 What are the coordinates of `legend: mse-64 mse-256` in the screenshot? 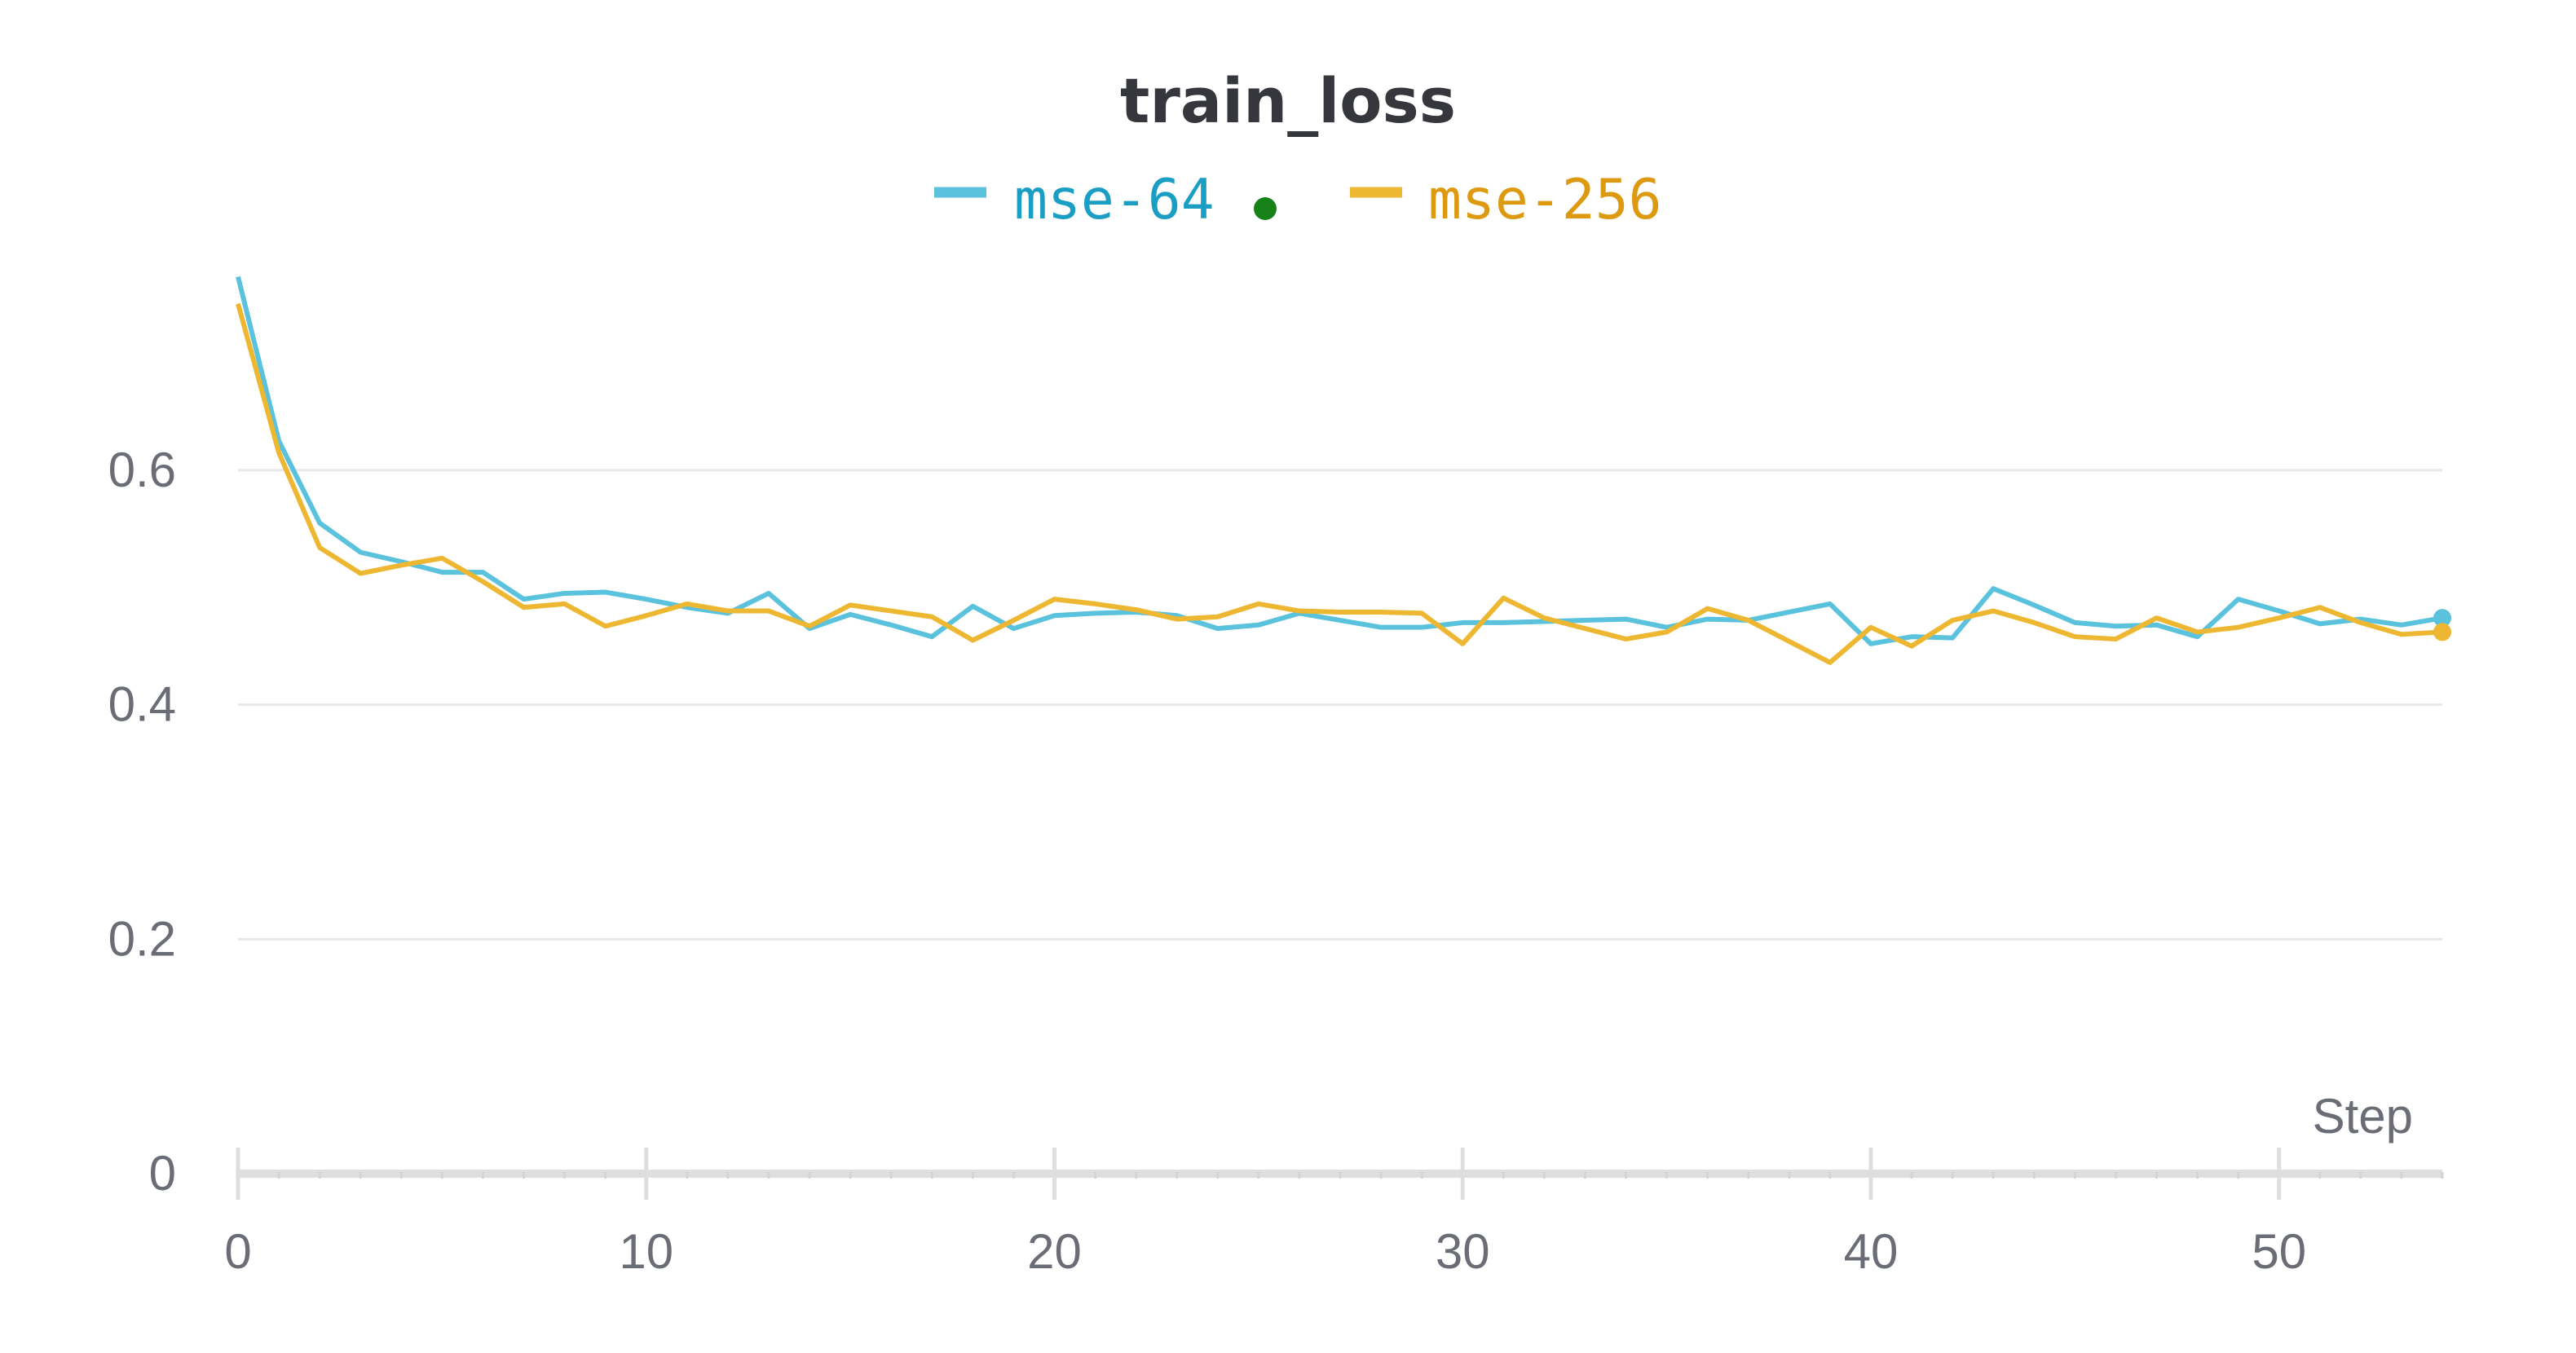 It's located at (1298, 200).